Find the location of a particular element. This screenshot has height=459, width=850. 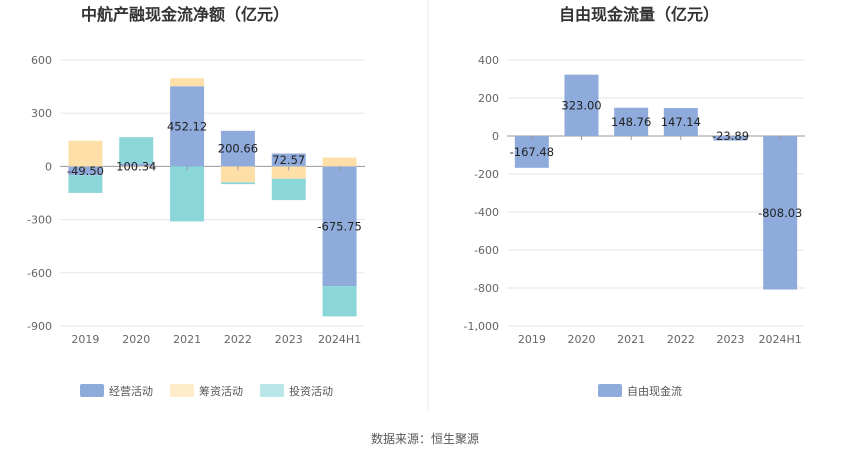

y-tick-label: 600 is located at coordinates (41, 60).